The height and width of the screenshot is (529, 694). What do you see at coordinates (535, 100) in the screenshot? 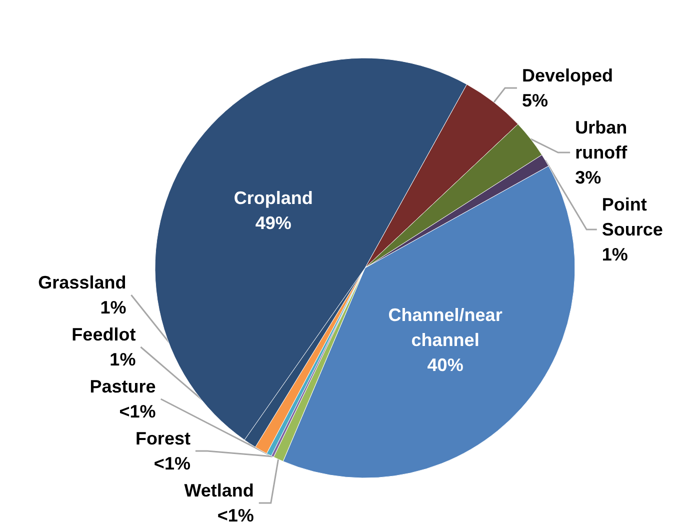
I see `data-label: 5%` at bounding box center [535, 100].